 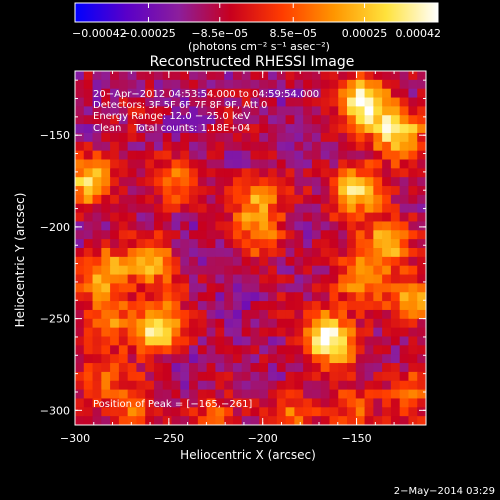 What do you see at coordinates (171, 128) in the screenshot?
I see `method-counts-text: Clean Total counts: 1.18E+04` at bounding box center [171, 128].